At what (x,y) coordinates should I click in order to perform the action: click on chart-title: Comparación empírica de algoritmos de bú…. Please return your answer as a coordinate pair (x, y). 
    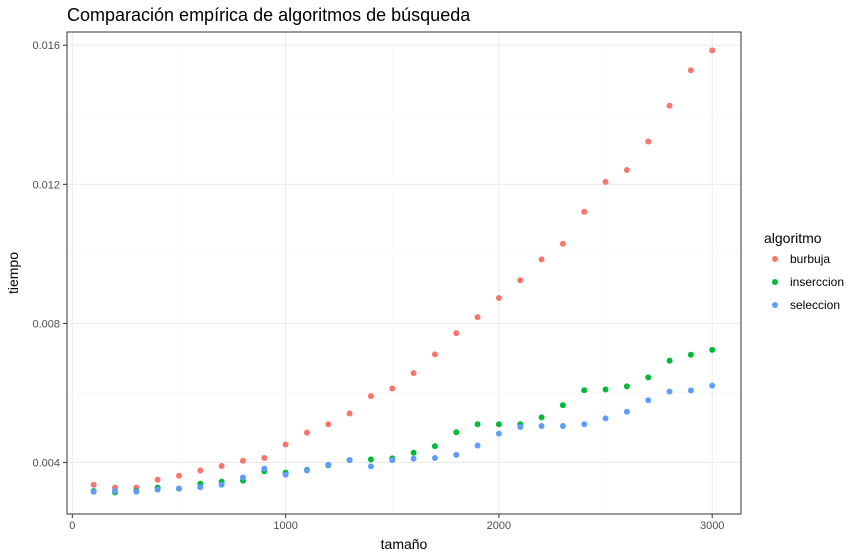
    Looking at the image, I should click on (269, 15).